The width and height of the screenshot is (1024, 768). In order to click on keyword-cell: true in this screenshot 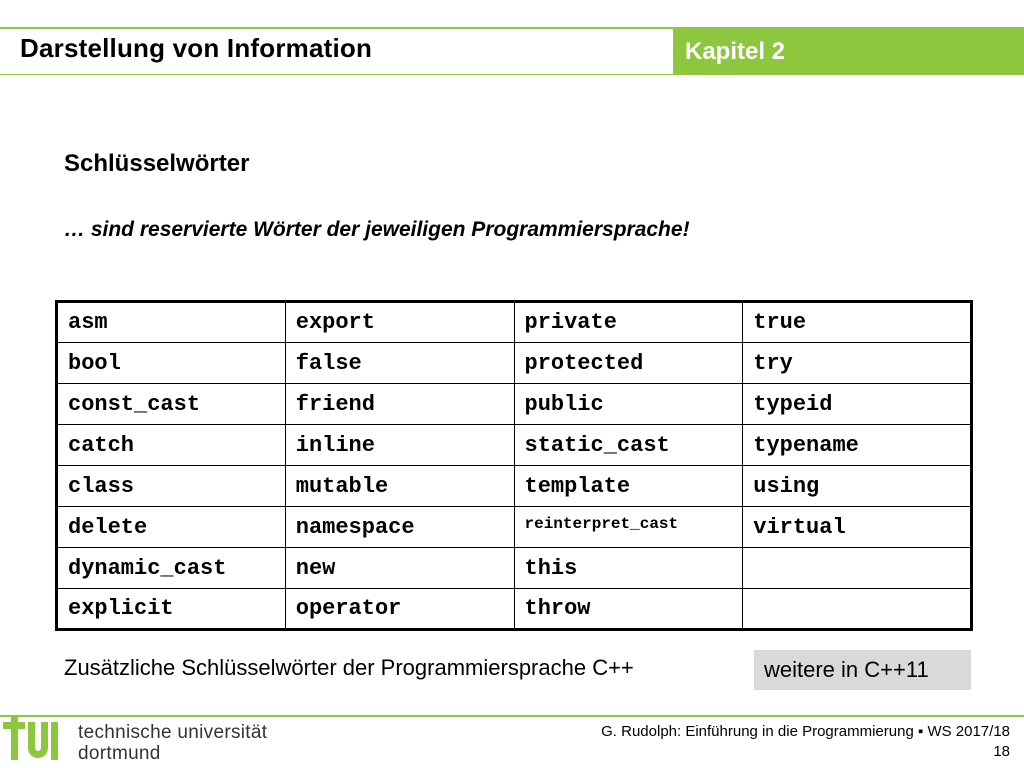, I will do `click(857, 322)`.